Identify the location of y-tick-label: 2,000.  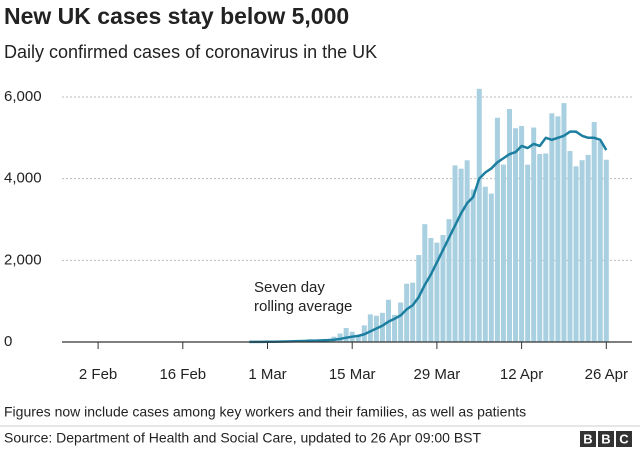
(23, 259).